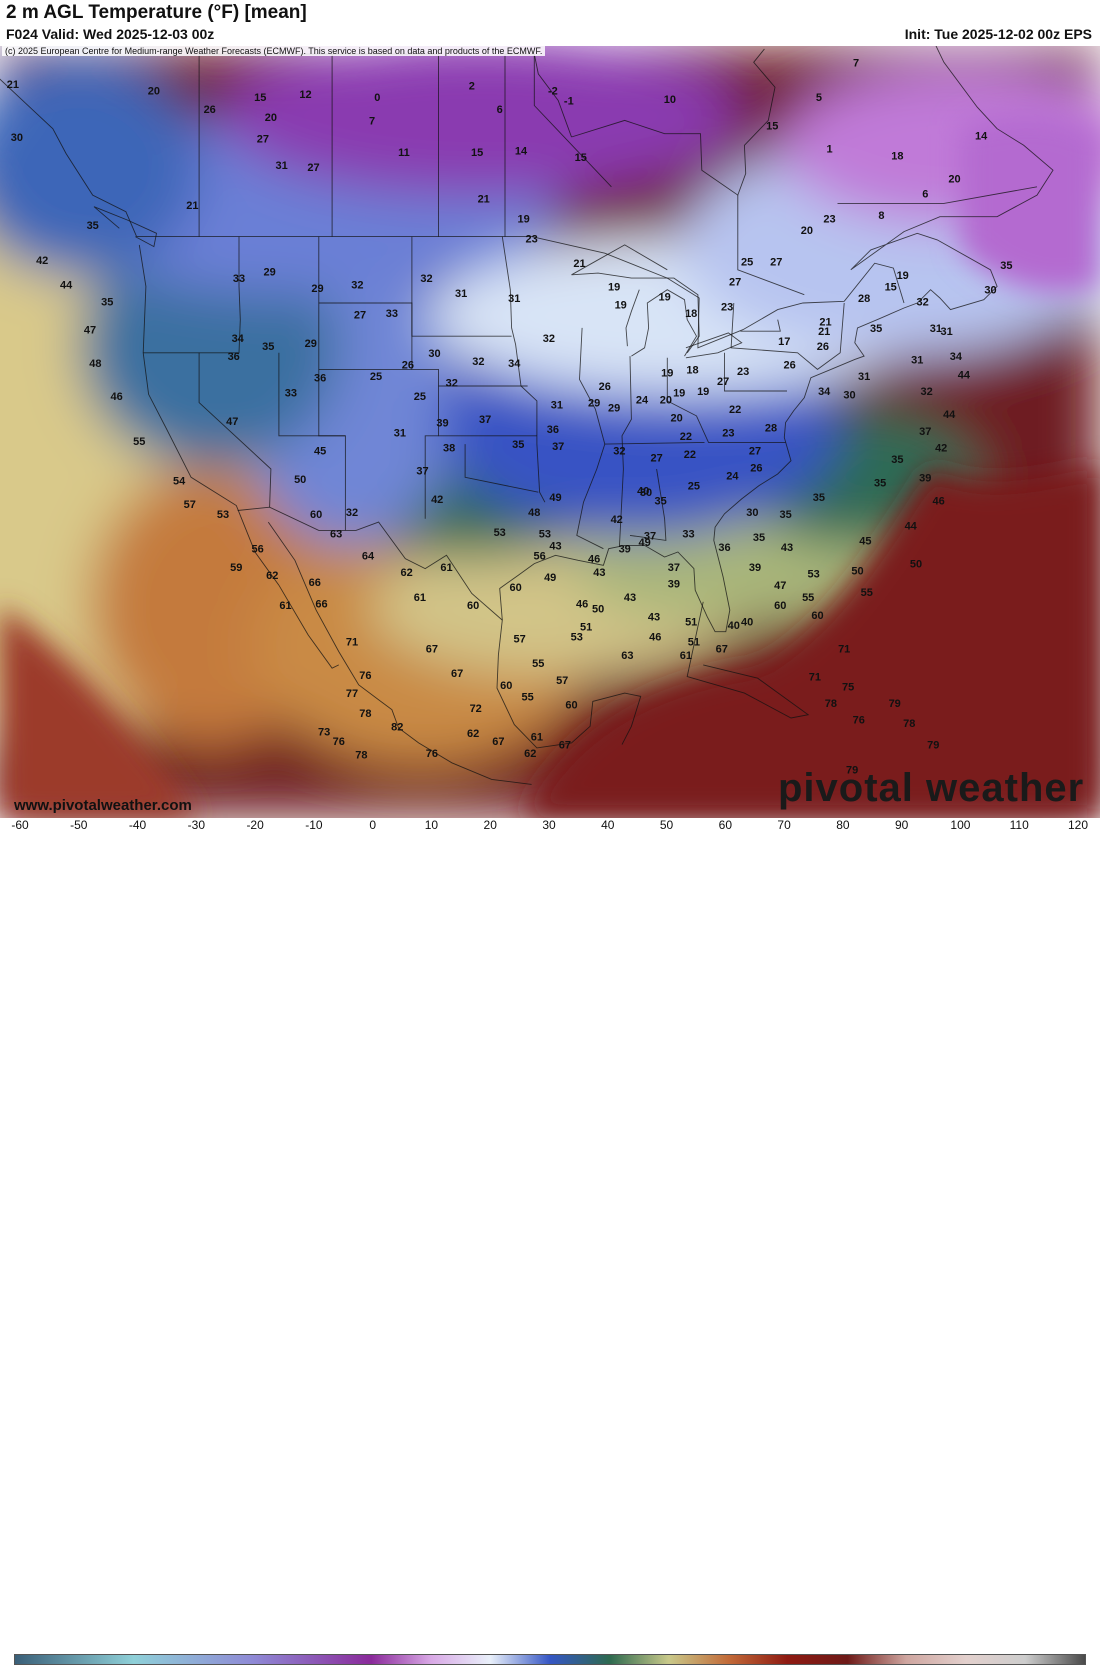 The image size is (1100, 1665). What do you see at coordinates (549, 825) in the screenshot?
I see `color-scale-tick-label: 30` at bounding box center [549, 825].